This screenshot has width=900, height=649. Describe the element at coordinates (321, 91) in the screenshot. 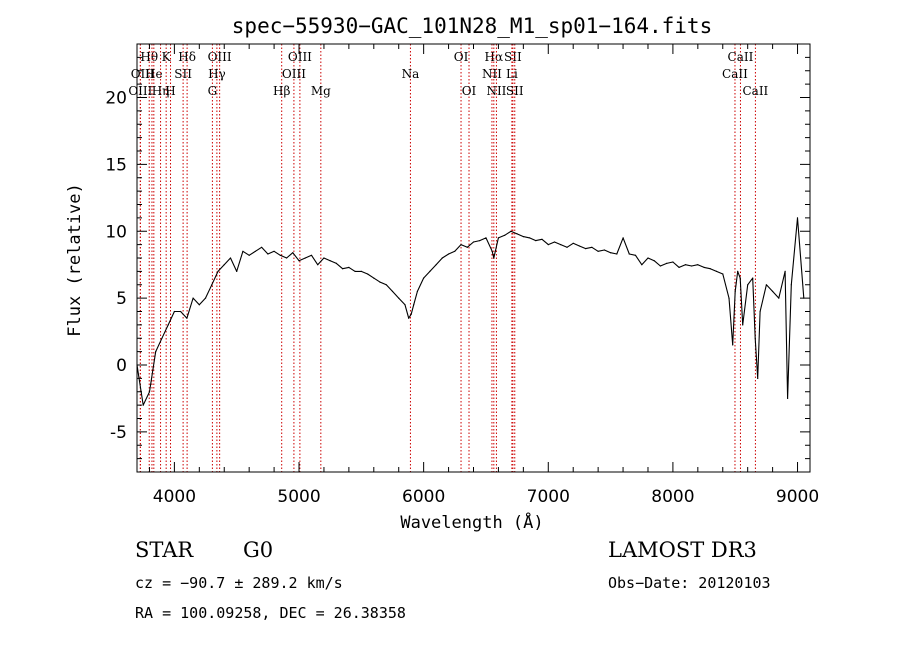

I see `spectral-line-label: Mg` at that location.